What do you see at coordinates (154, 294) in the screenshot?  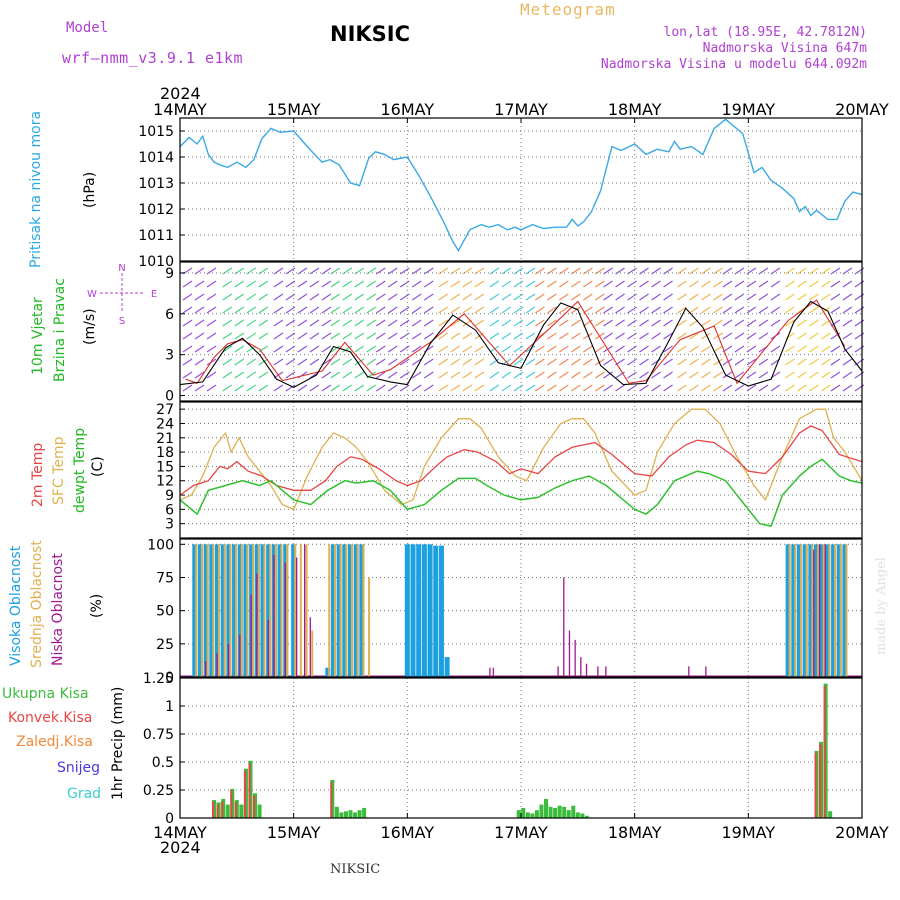 I see `compass-e: E` at bounding box center [154, 294].